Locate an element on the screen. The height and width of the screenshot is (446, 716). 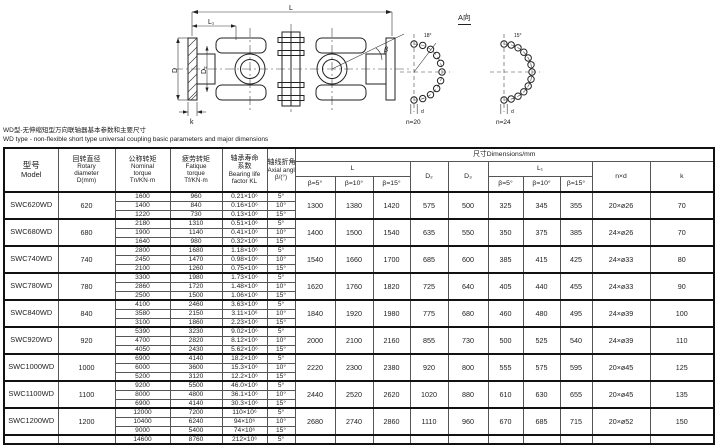
header-L1-beta5: β=5° is located at coordinates (505, 184).